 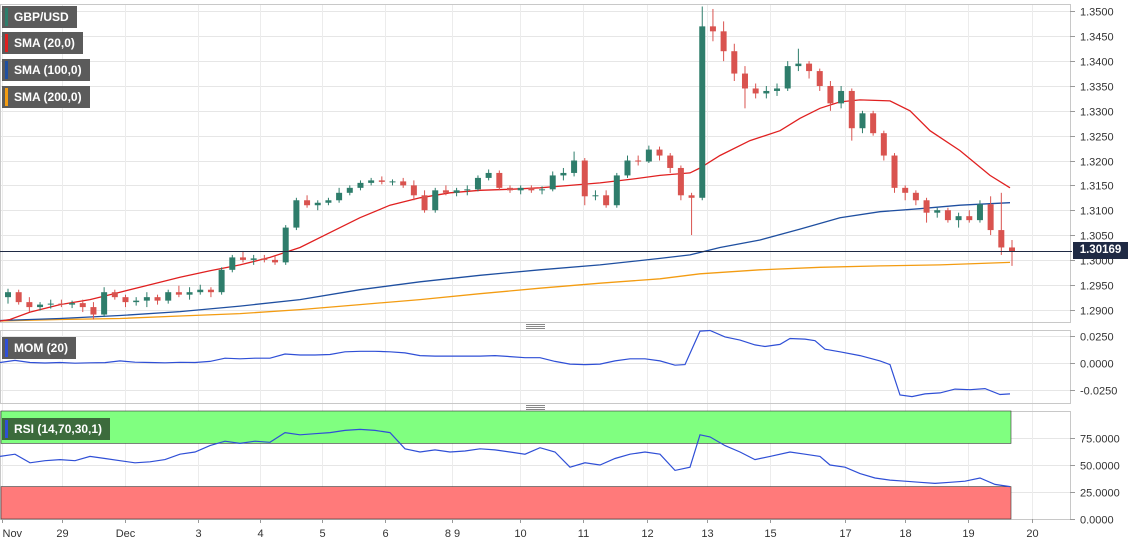 What do you see at coordinates (1097, 521) in the screenshot?
I see `tick-label-rsi: 0.0000` at bounding box center [1097, 521].